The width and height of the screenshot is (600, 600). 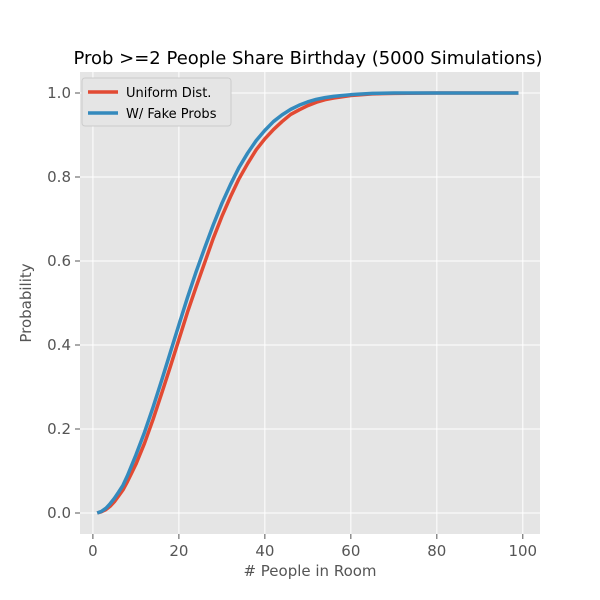 I want to click on legend-box, so click(x=156, y=102).